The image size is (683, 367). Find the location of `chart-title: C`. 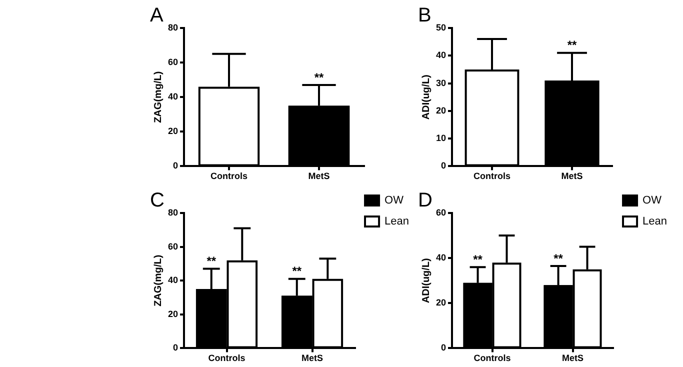

chart-title: C is located at coordinates (157, 201).